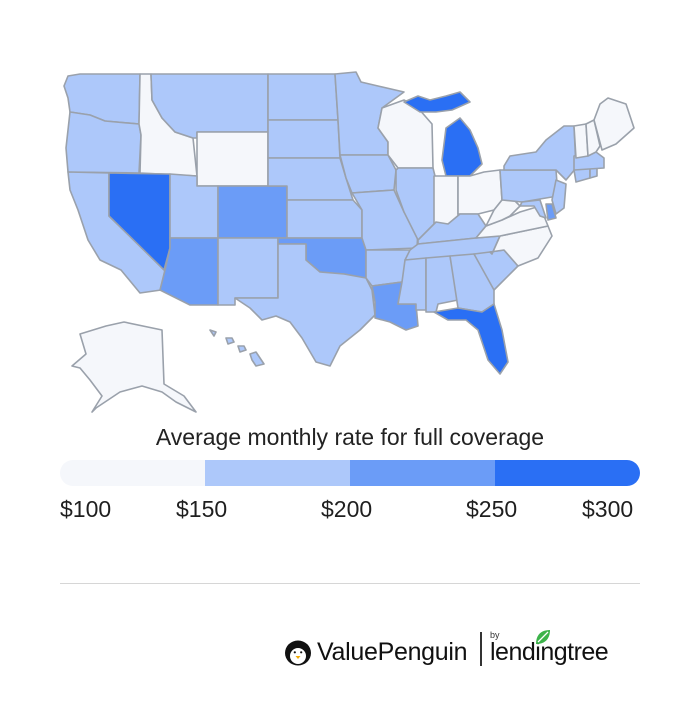 The height and width of the screenshot is (718, 700). I want to click on state-mi-lower, so click(462, 147).